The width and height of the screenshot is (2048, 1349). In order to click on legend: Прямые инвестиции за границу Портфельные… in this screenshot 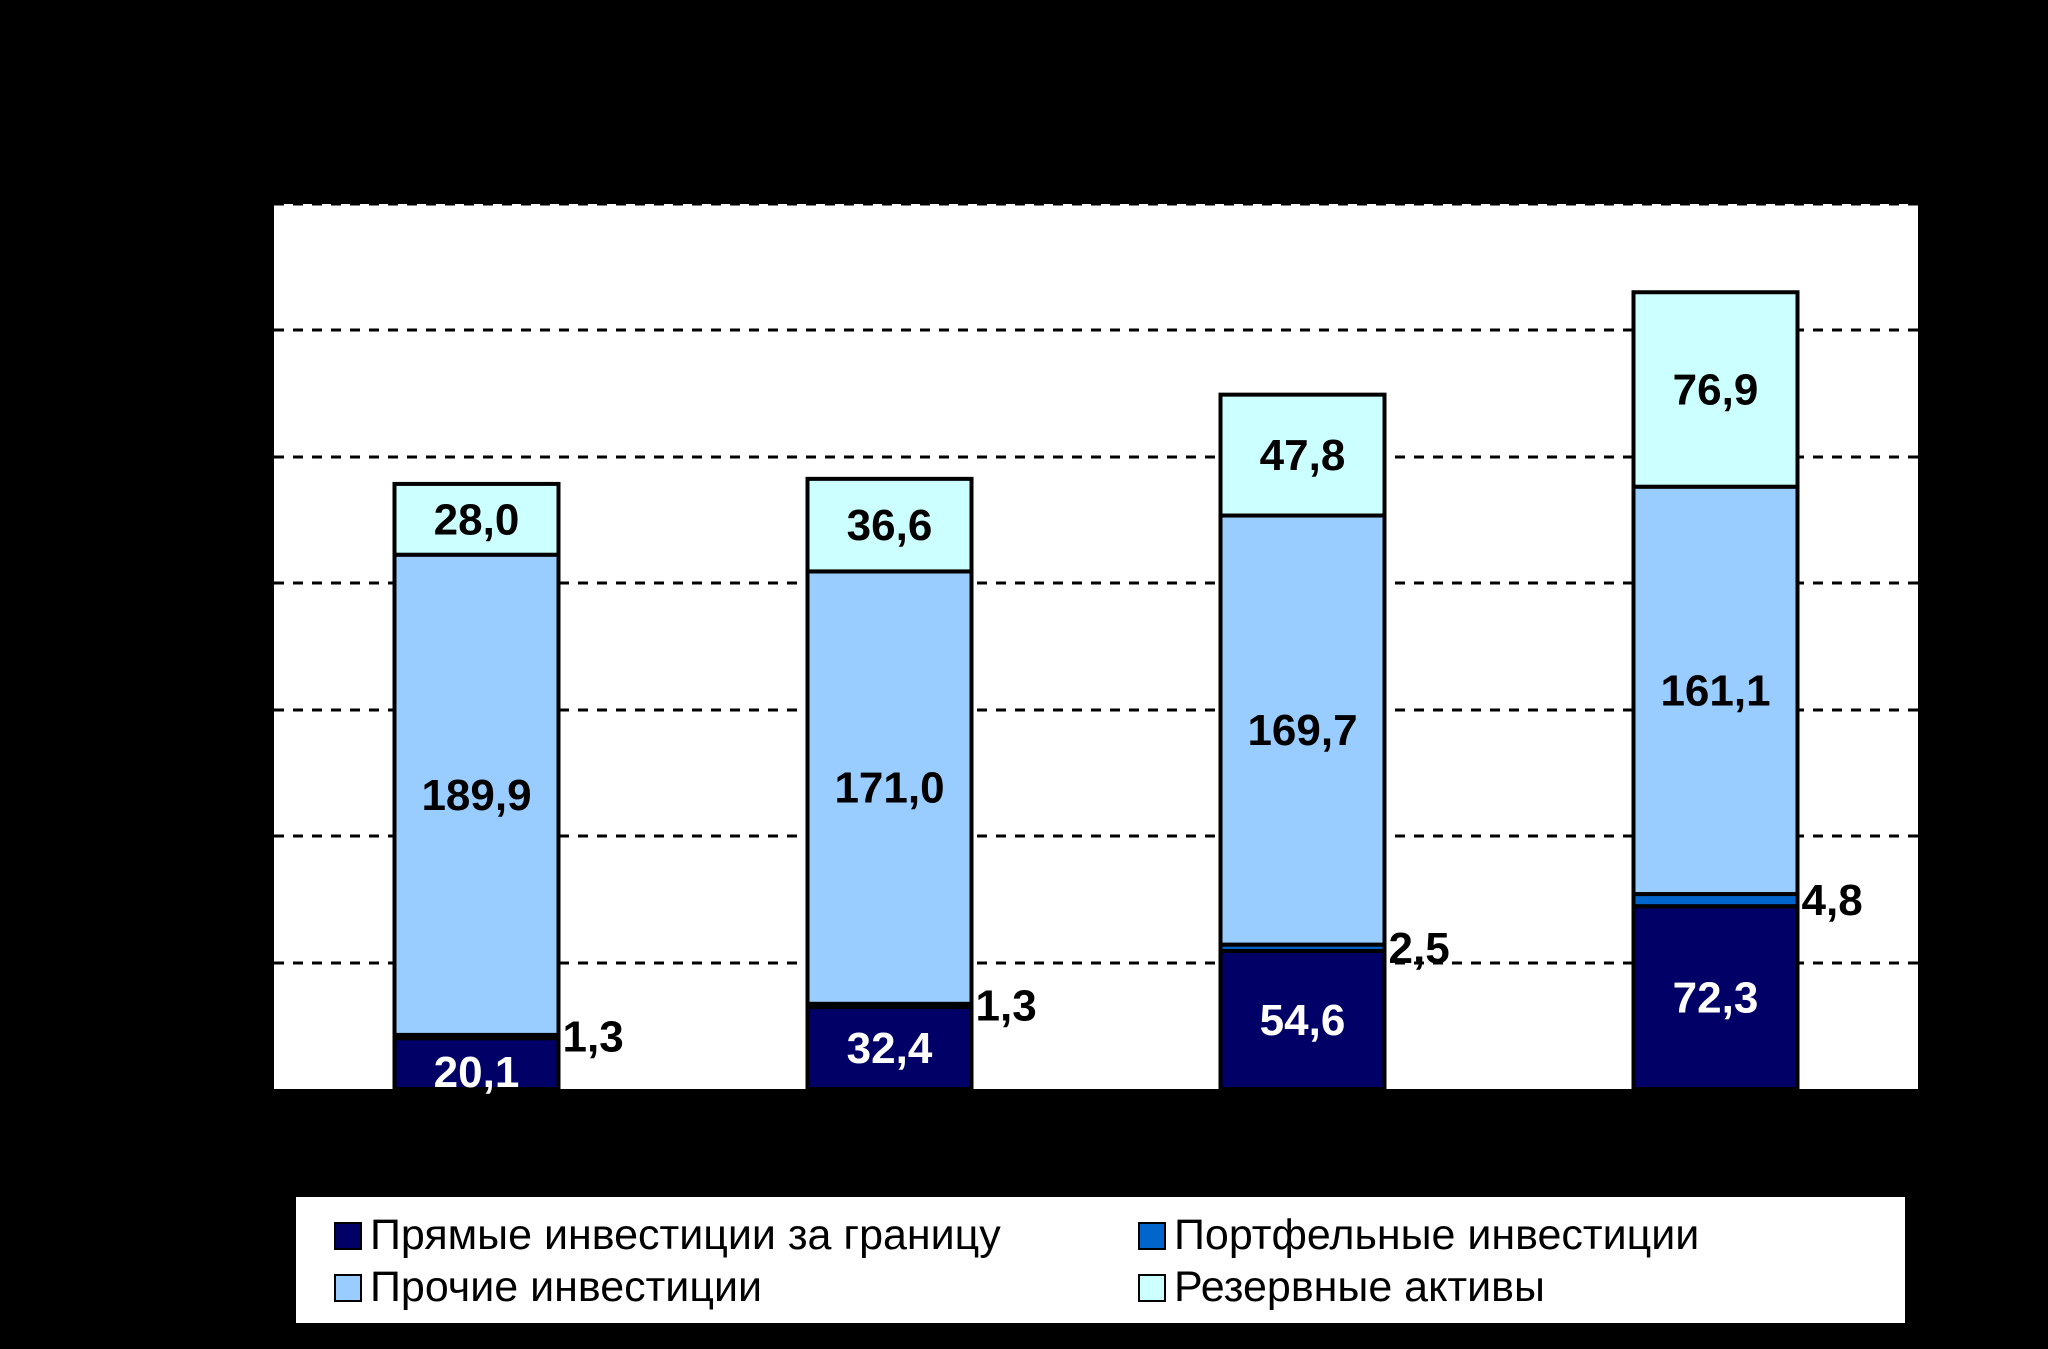, I will do `click(1100, 1260)`.